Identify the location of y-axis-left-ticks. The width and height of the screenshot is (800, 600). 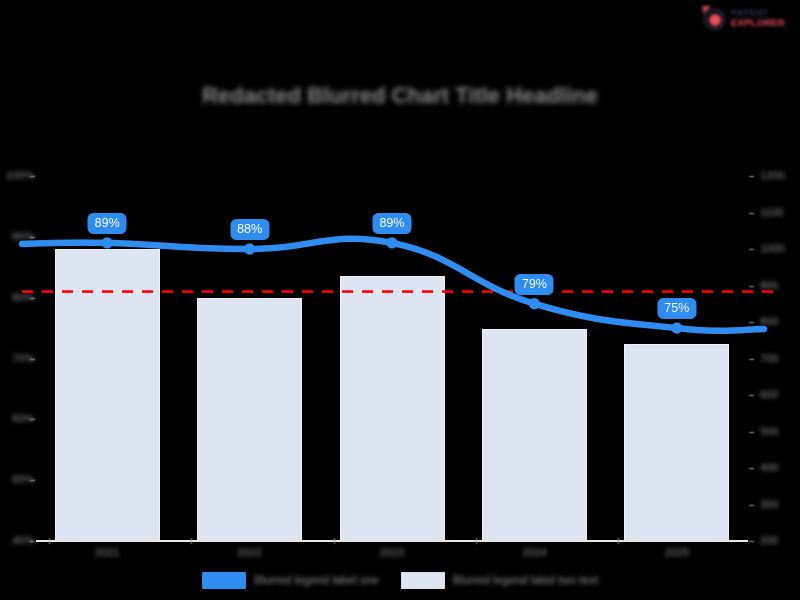
(33, 359).